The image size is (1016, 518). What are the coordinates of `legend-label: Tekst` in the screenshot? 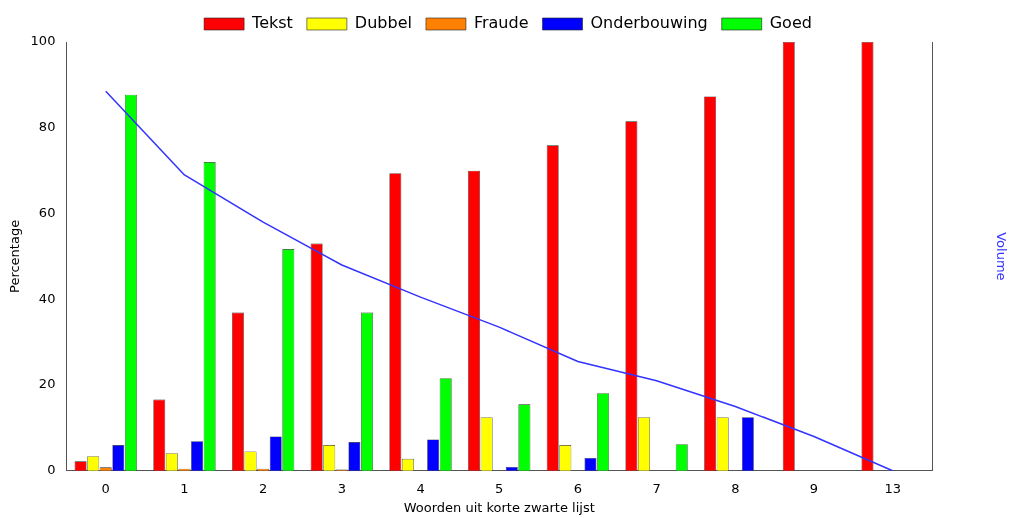 It's located at (272, 23).